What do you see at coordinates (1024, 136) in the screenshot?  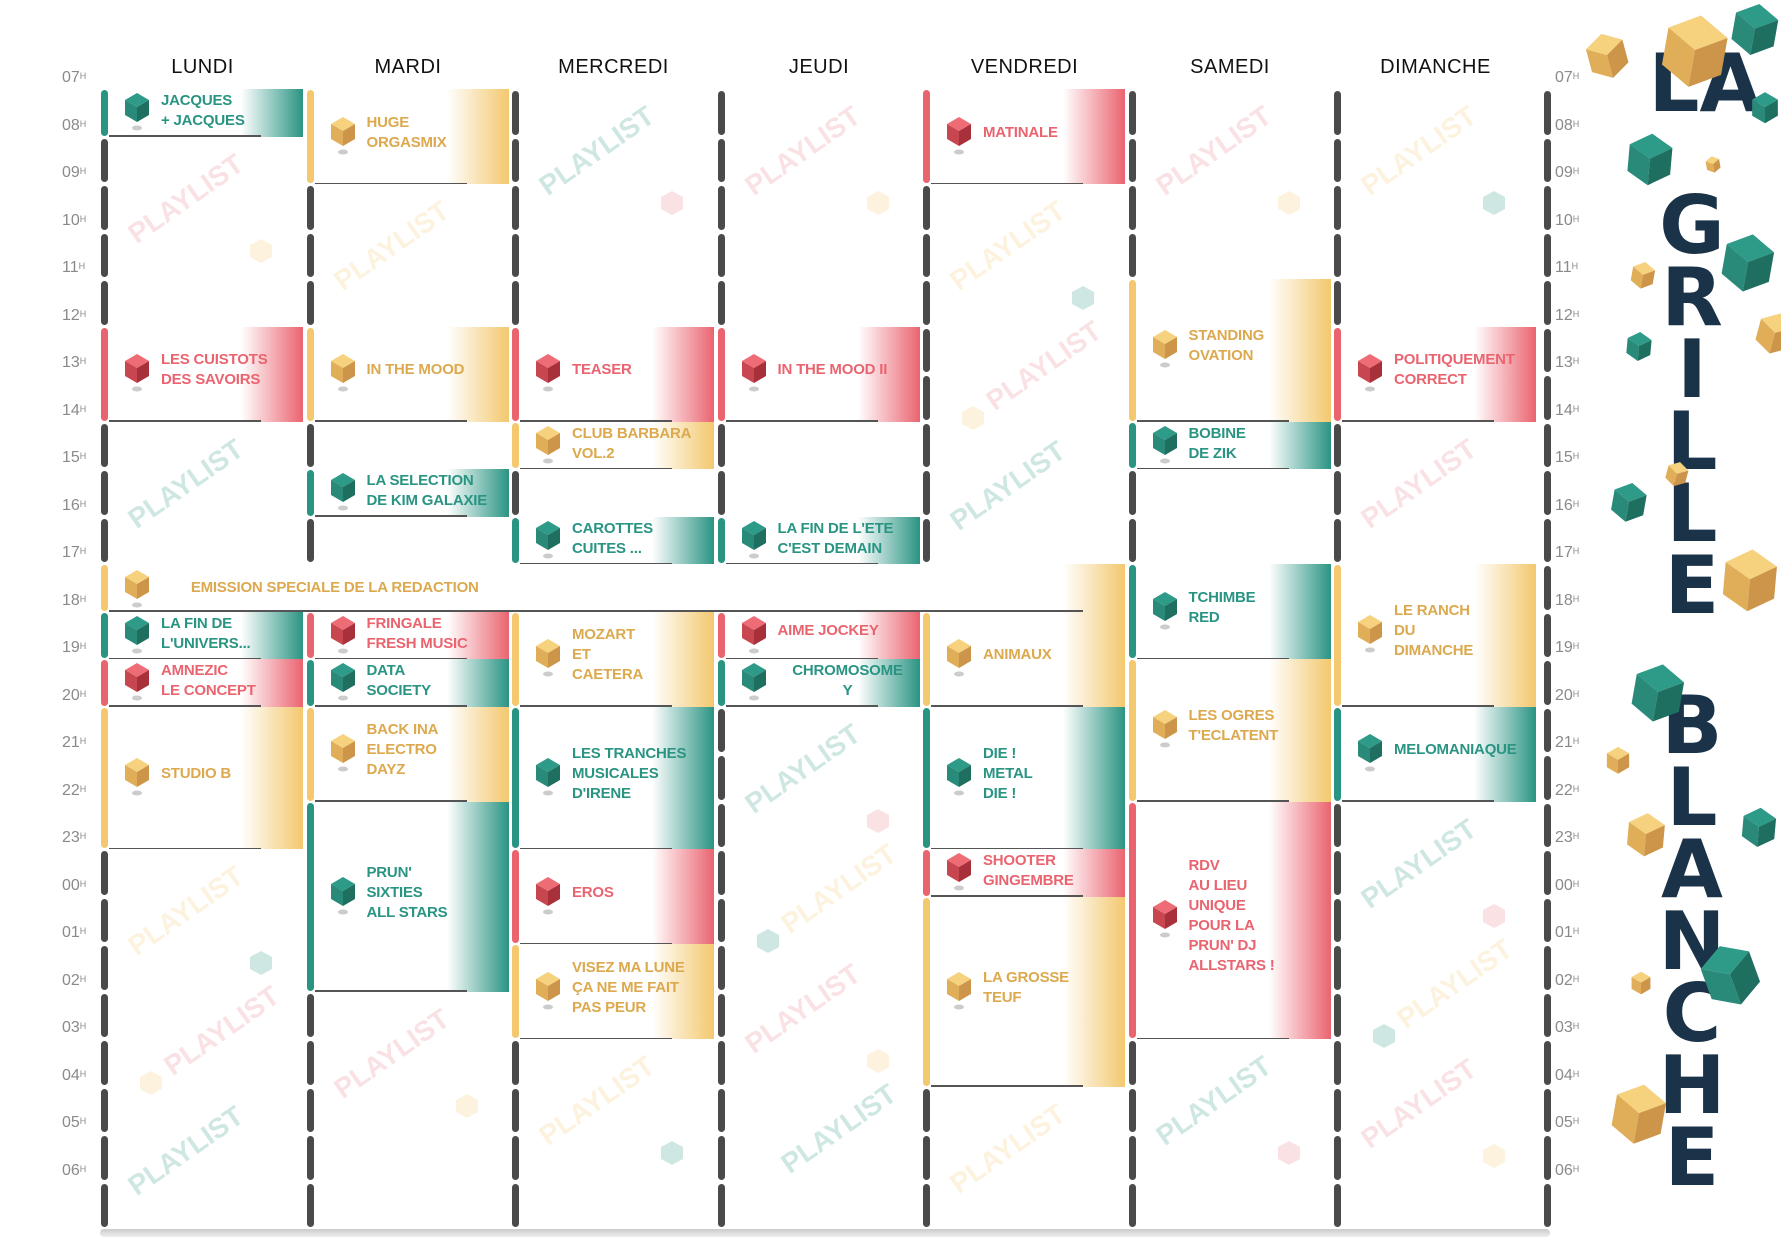 I see `program-matinale: MATINALE` at bounding box center [1024, 136].